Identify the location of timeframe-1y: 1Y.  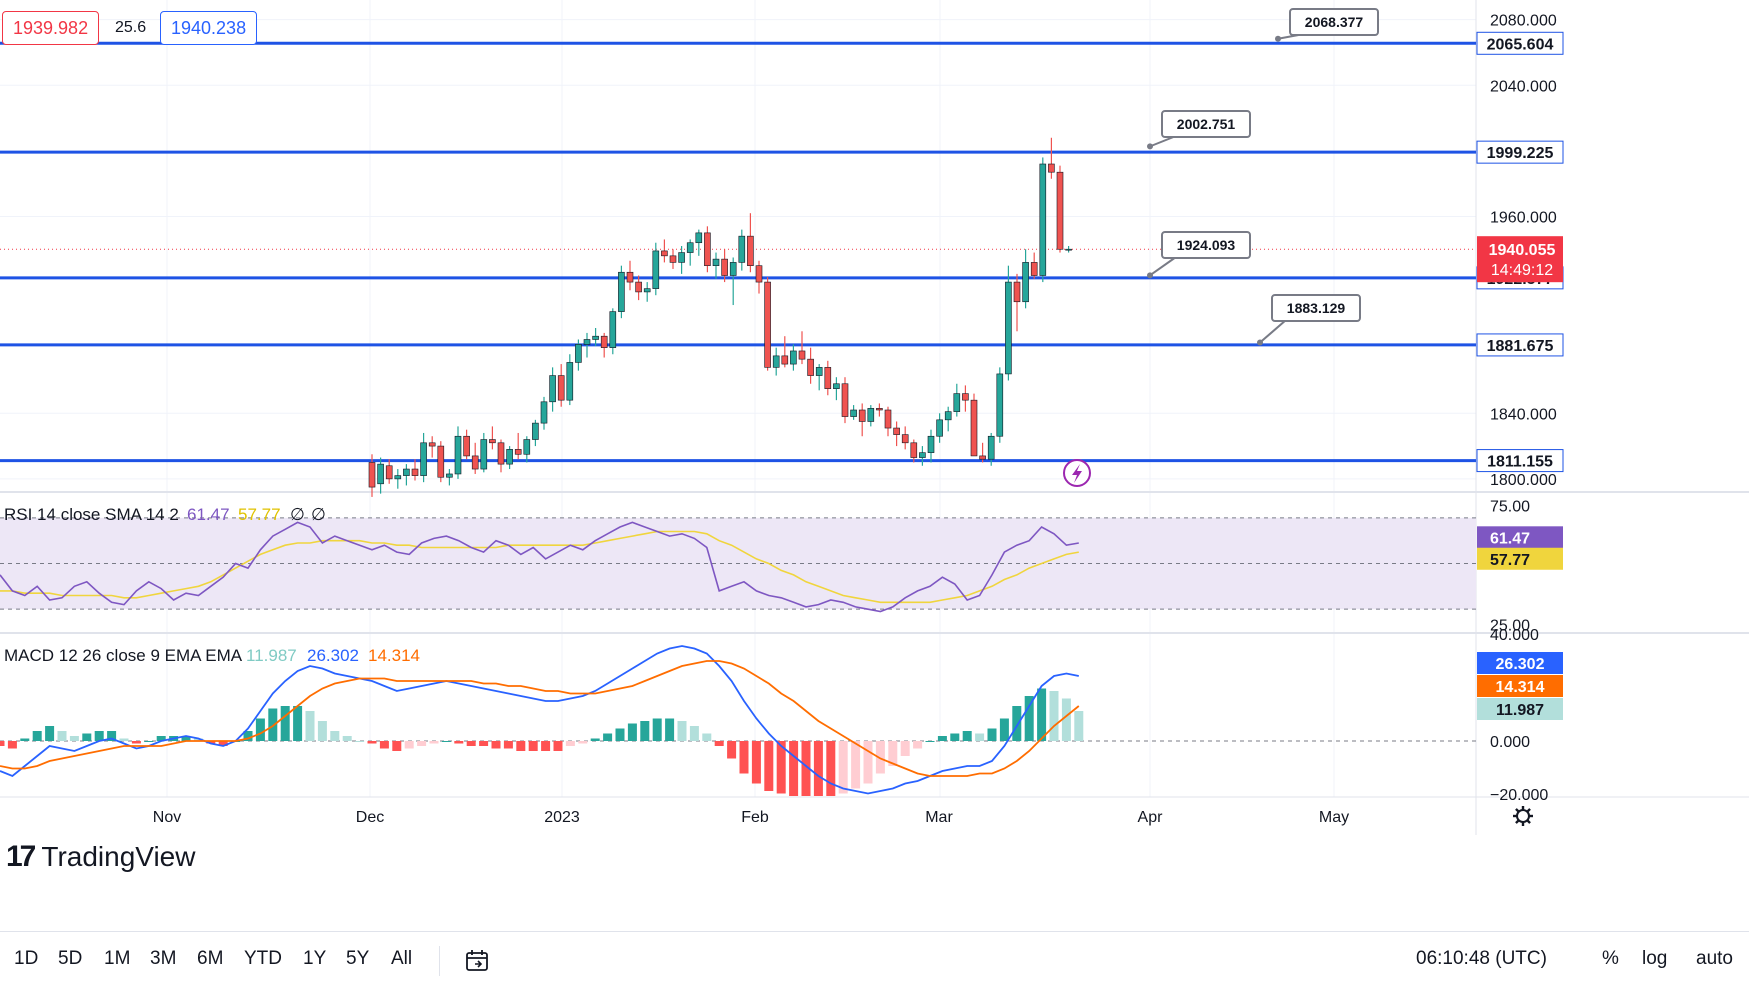
(315, 958).